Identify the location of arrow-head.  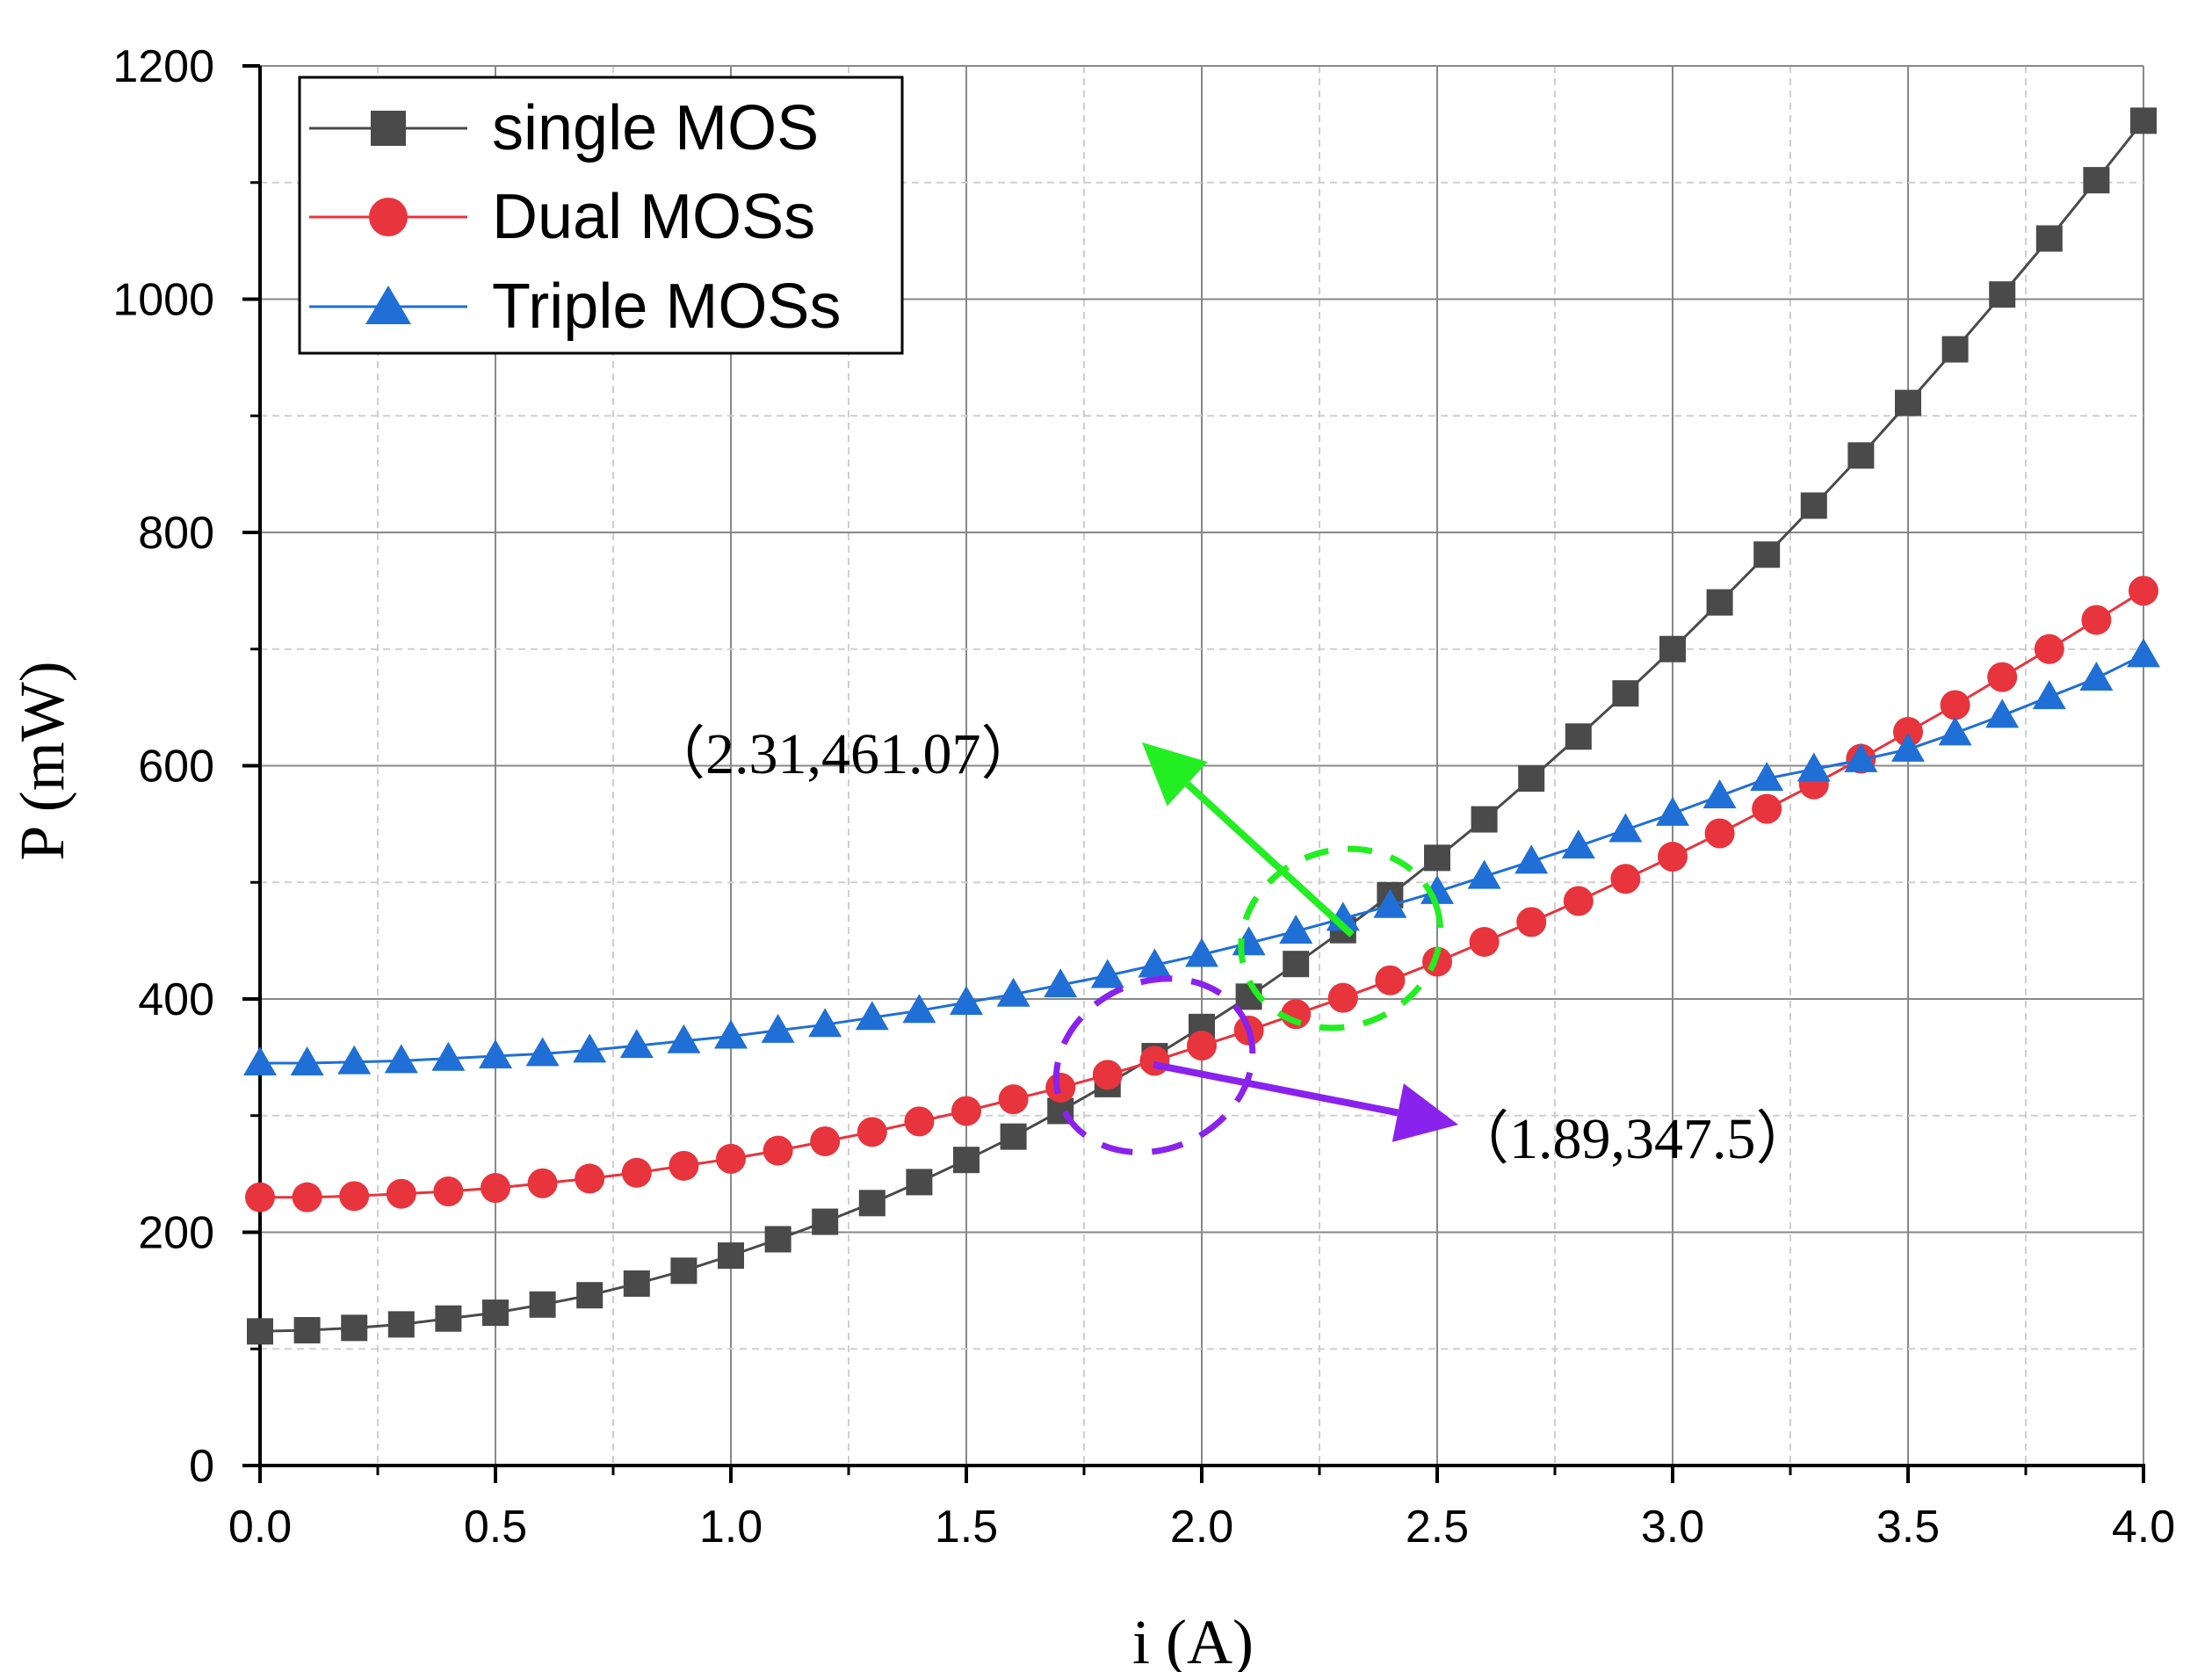
(1425, 1112).